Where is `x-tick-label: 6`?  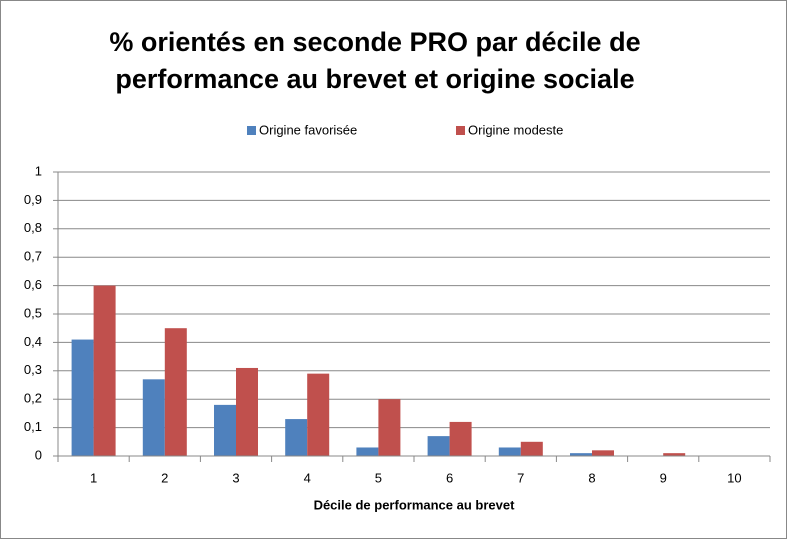 x-tick-label: 6 is located at coordinates (449, 477).